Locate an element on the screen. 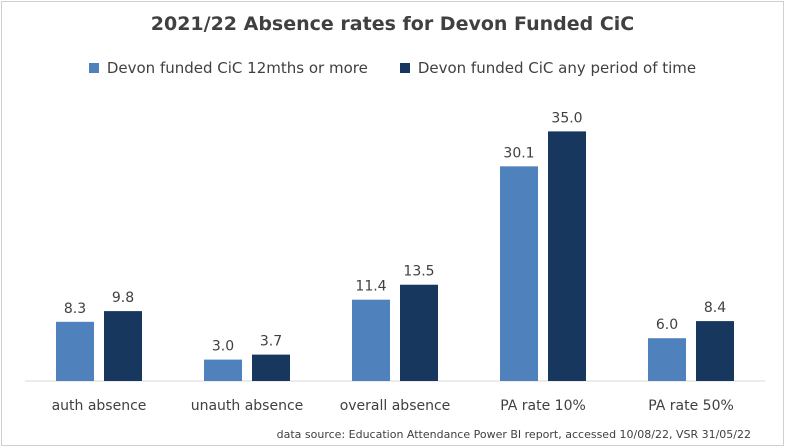 This screenshot has height=447, width=785. bar-series-2-unauth-absence is located at coordinates (271, 367).